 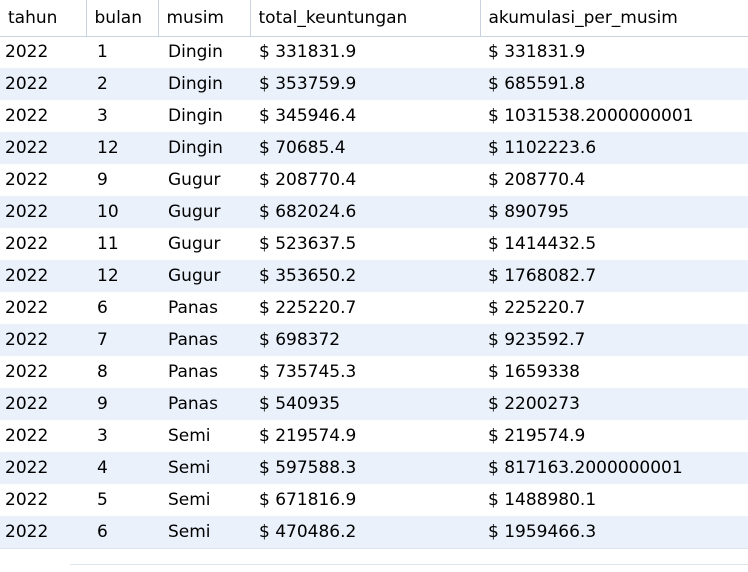 I want to click on cell-total-keuntungan: $ 208770.4, so click(x=365, y=180).